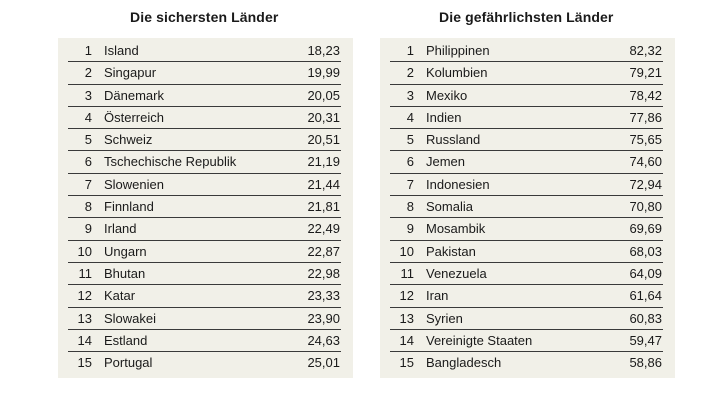  I want to click on country-cell: Portugal, so click(128, 363).